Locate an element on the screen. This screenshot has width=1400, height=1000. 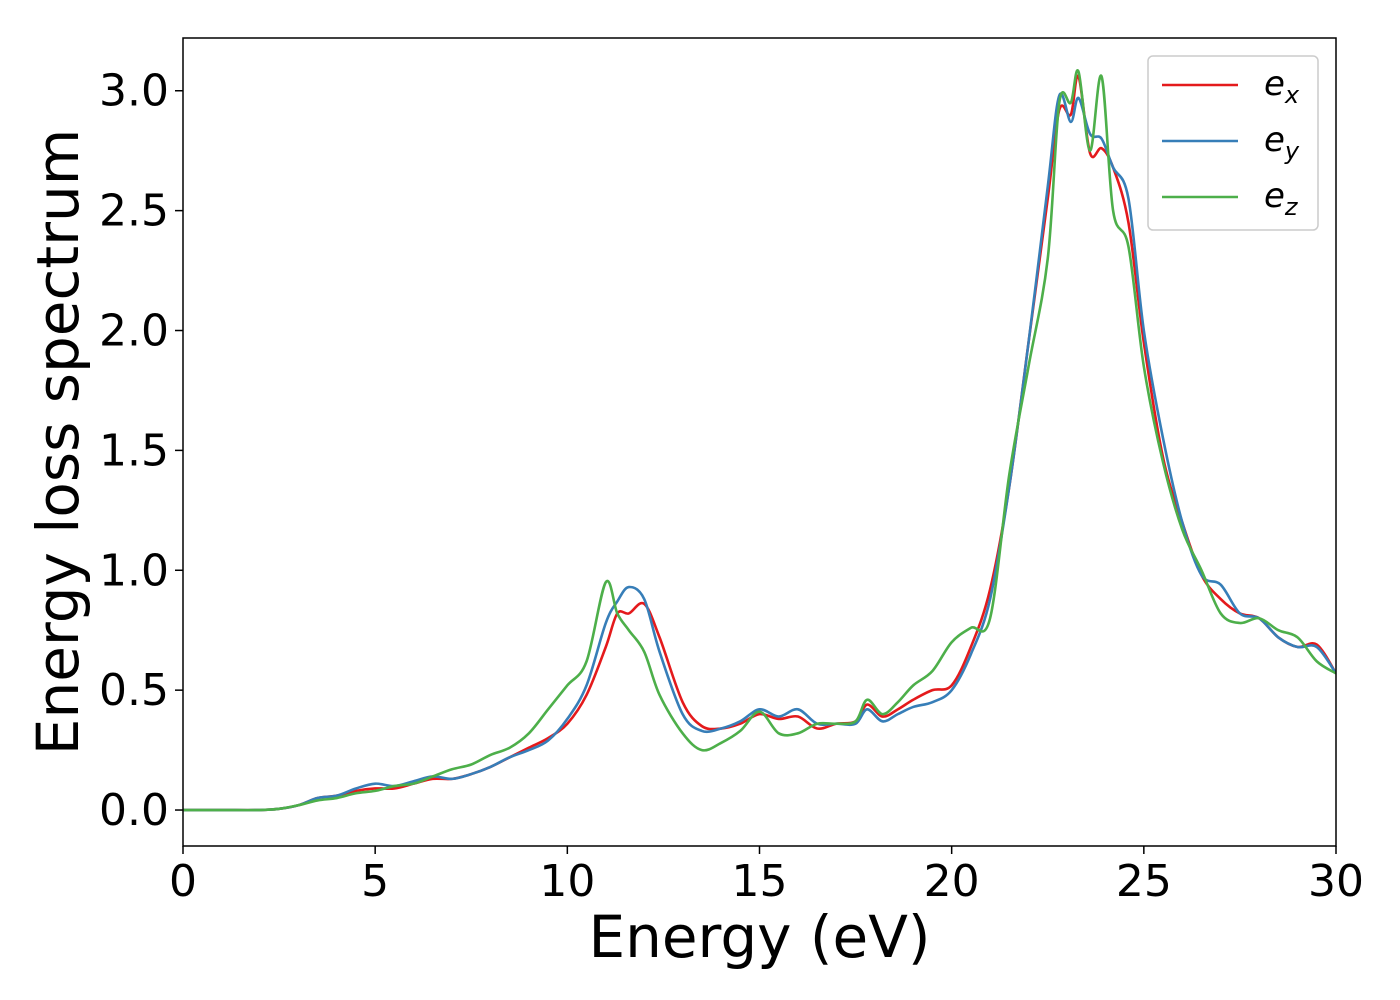
legend-box is located at coordinates (1233, 143).